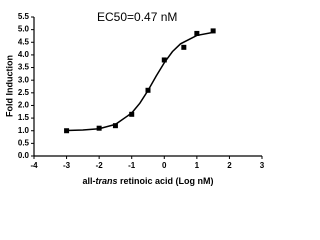 This screenshot has height=240, width=320. What do you see at coordinates (107, 181) in the screenshot?
I see `x-label-part: trans` at bounding box center [107, 181].